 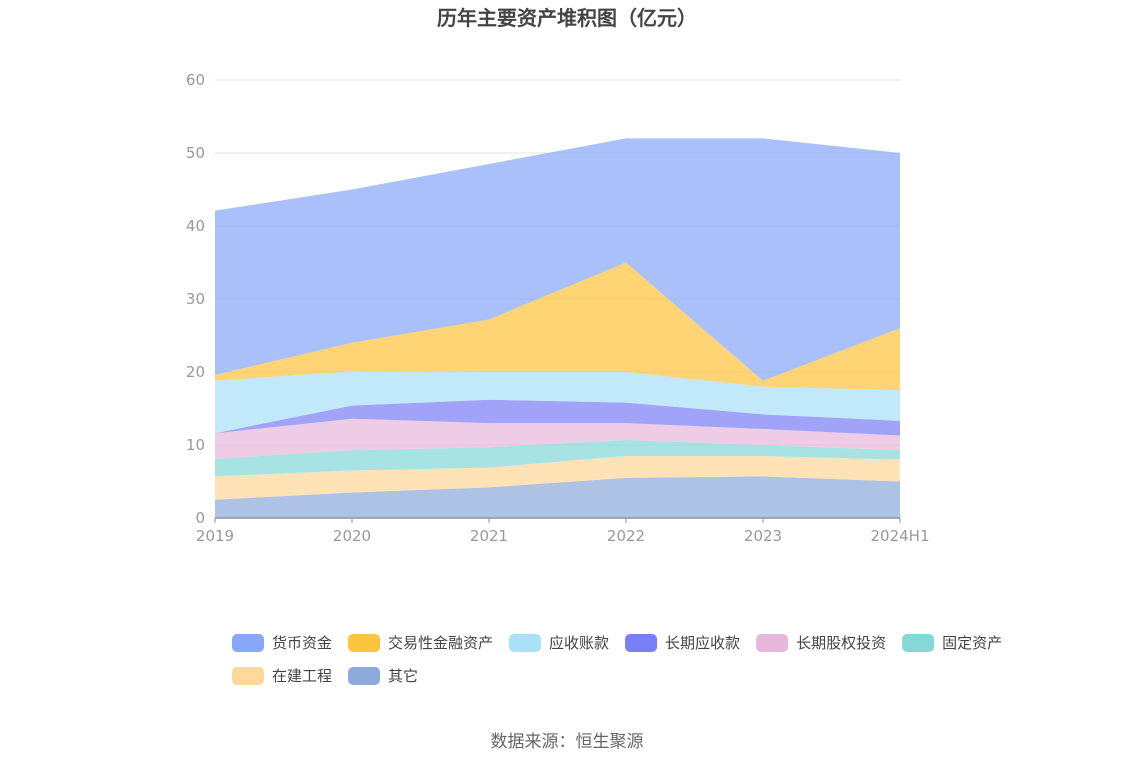 I want to click on legend-item-长期应收款: 长期应收款, so click(x=682, y=643).